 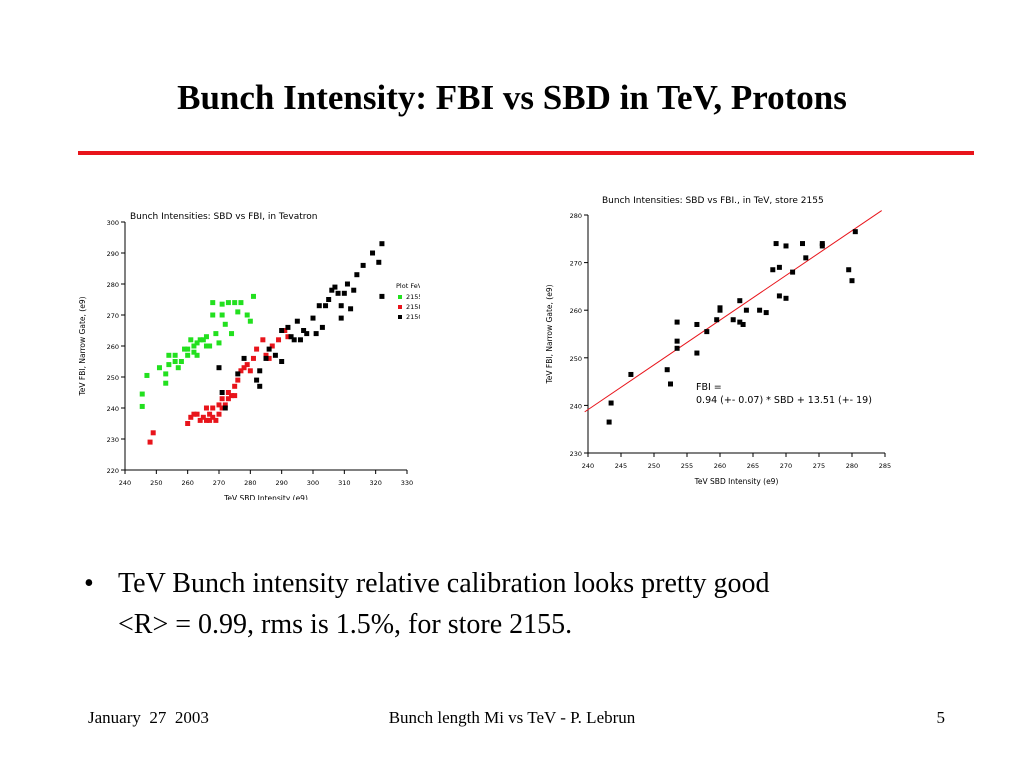 What do you see at coordinates (113, 347) in the screenshot?
I see `y-tick-label: 260` at bounding box center [113, 347].